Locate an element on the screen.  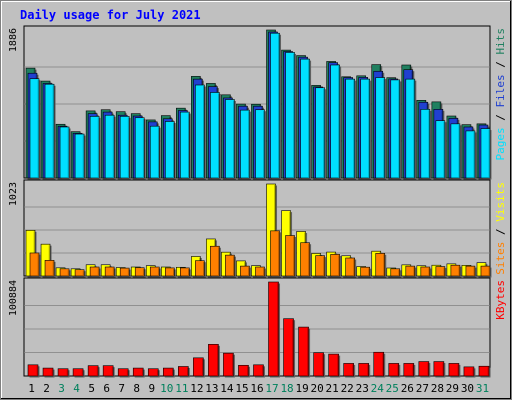
legend-part: Sites is located at coordinates (500, 258).